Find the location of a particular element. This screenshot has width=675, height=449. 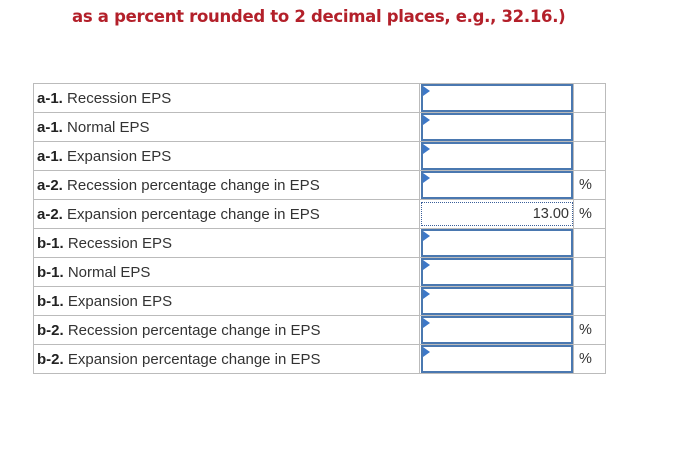

table-row: b-2. Expansion percentage change in EPS% is located at coordinates (320, 359).